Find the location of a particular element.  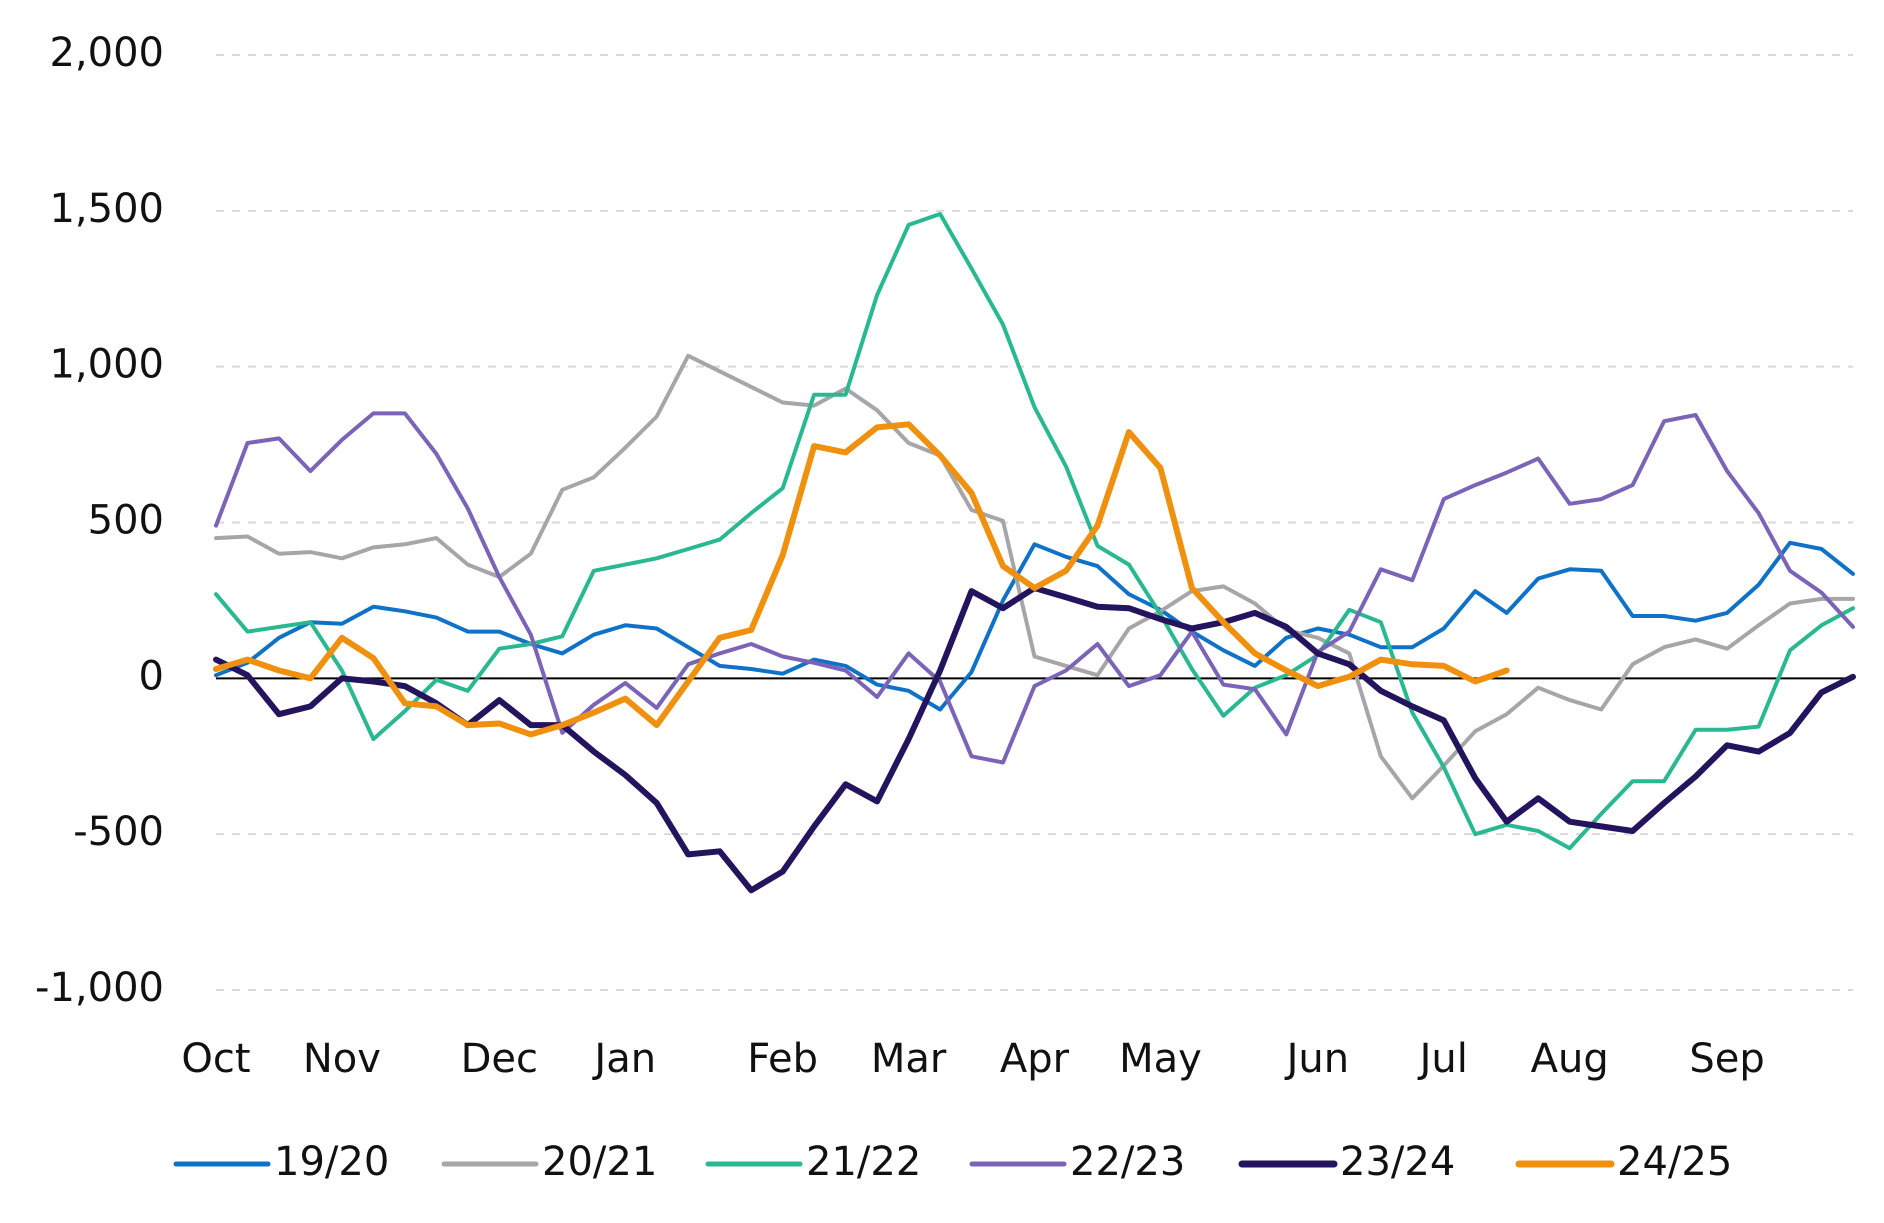

y-tick-label: -1,000 is located at coordinates (99, 988).